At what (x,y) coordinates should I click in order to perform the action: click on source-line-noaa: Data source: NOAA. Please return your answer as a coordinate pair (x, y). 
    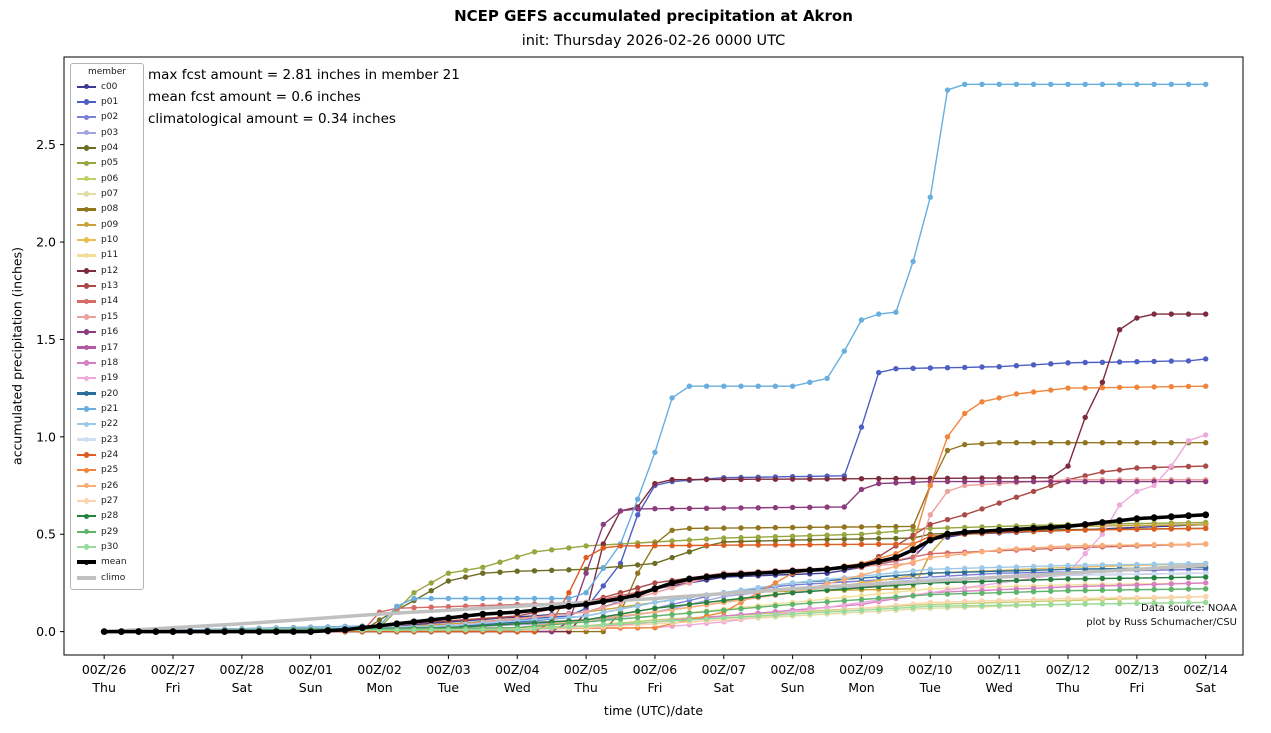
    Looking at the image, I should click on (1189, 608).